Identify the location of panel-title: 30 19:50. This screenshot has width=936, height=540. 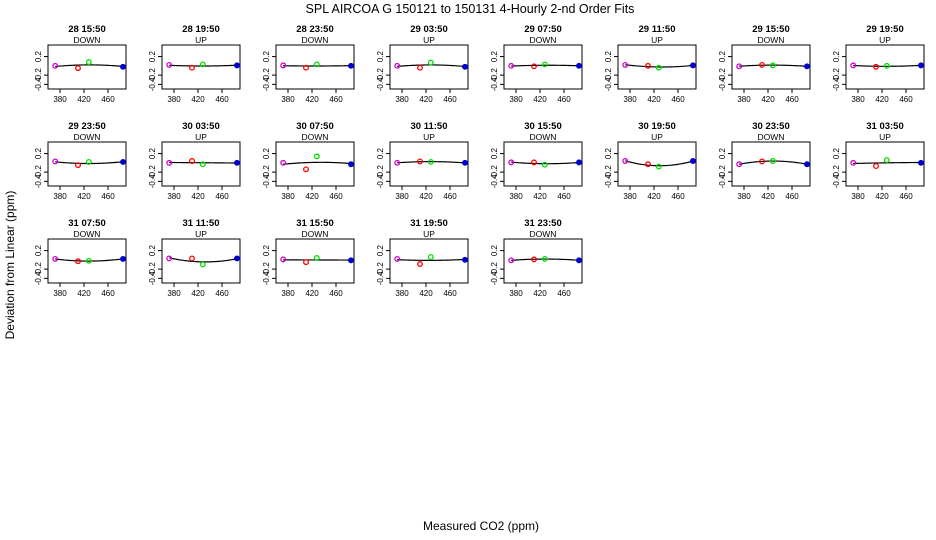
(657, 126).